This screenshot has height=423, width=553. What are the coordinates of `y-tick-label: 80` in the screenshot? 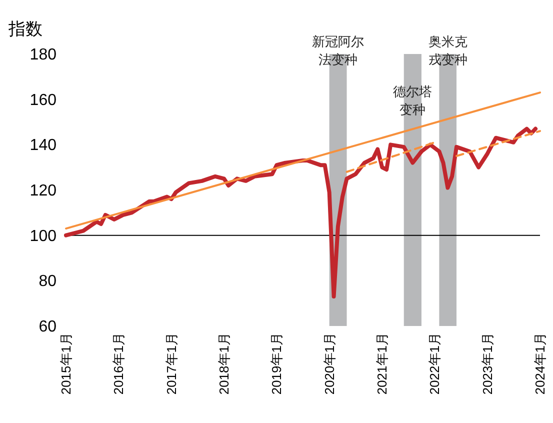 It's located at (47, 281).